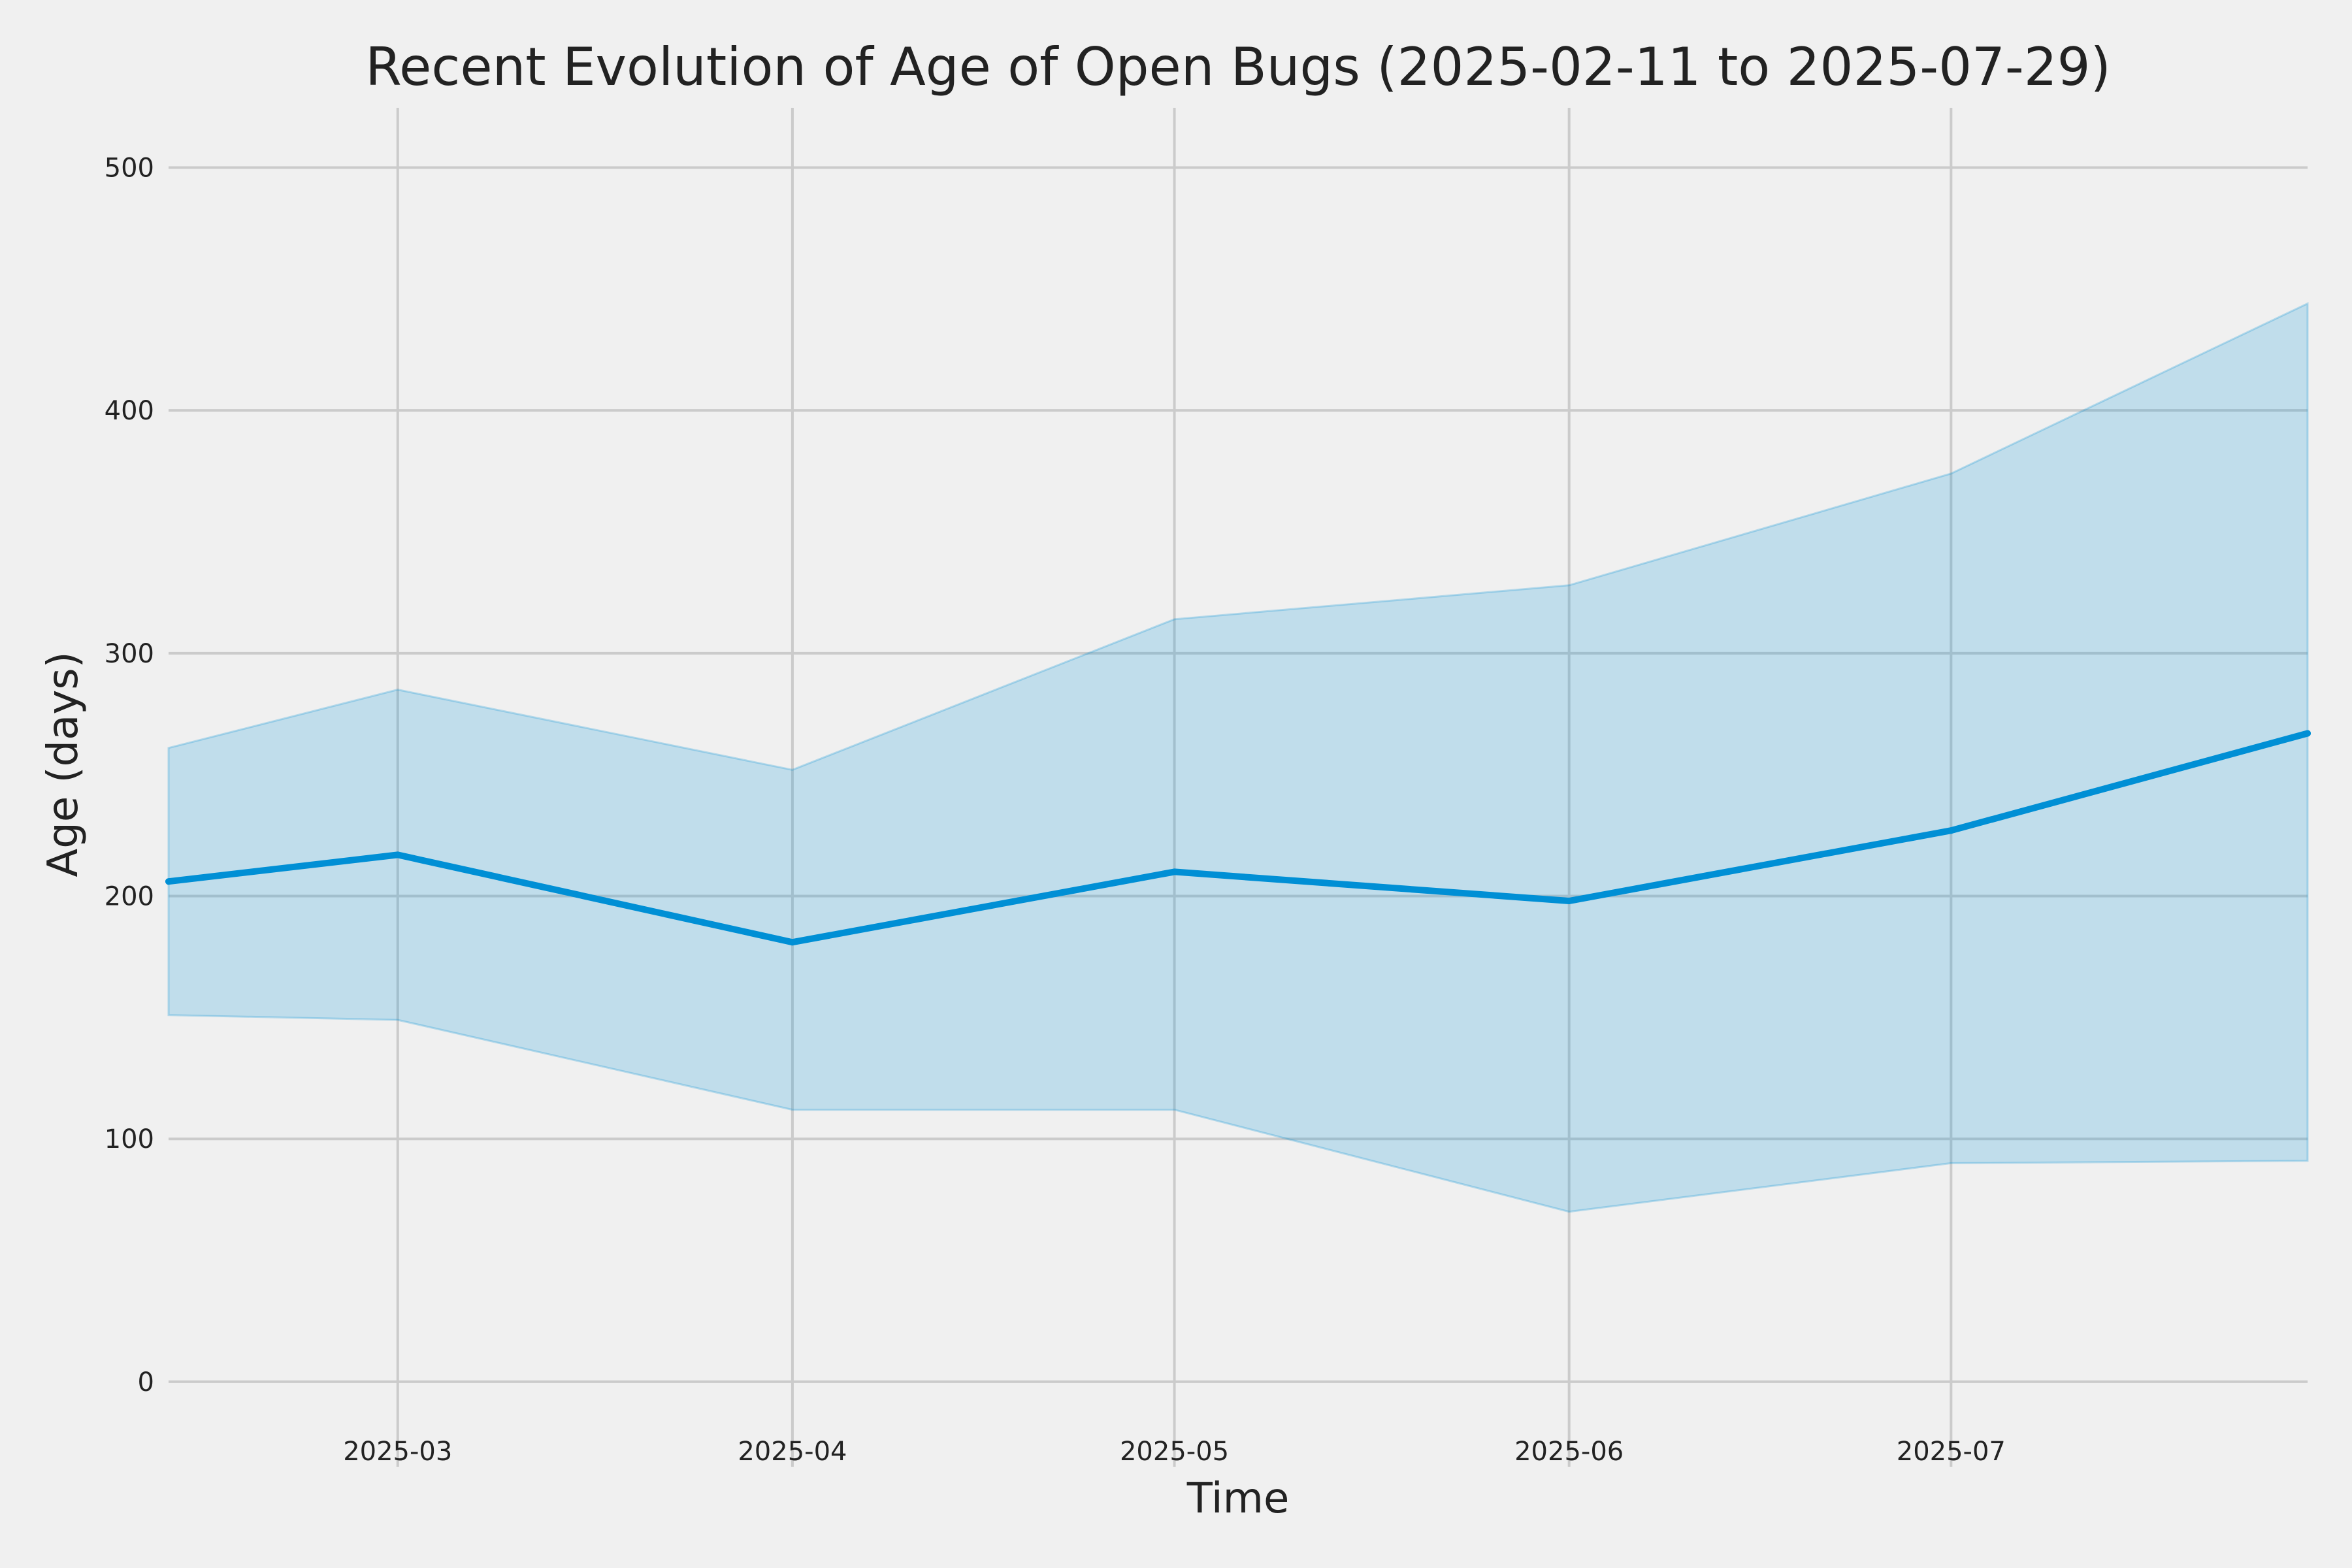  What do you see at coordinates (129, 169) in the screenshot?
I see `y-tick-label: 500` at bounding box center [129, 169].